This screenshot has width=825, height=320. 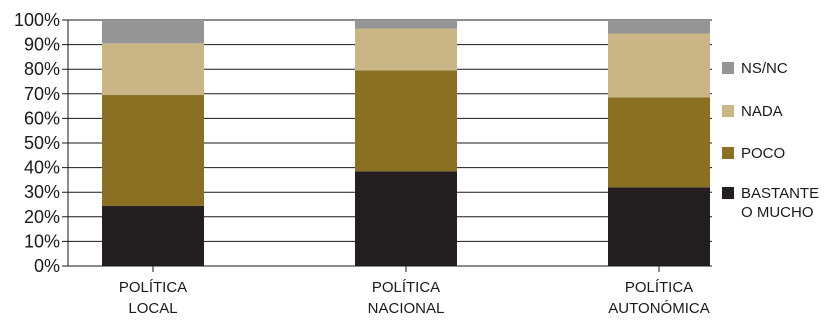 What do you see at coordinates (764, 68) in the screenshot?
I see `legend-label: NS/NC` at bounding box center [764, 68].